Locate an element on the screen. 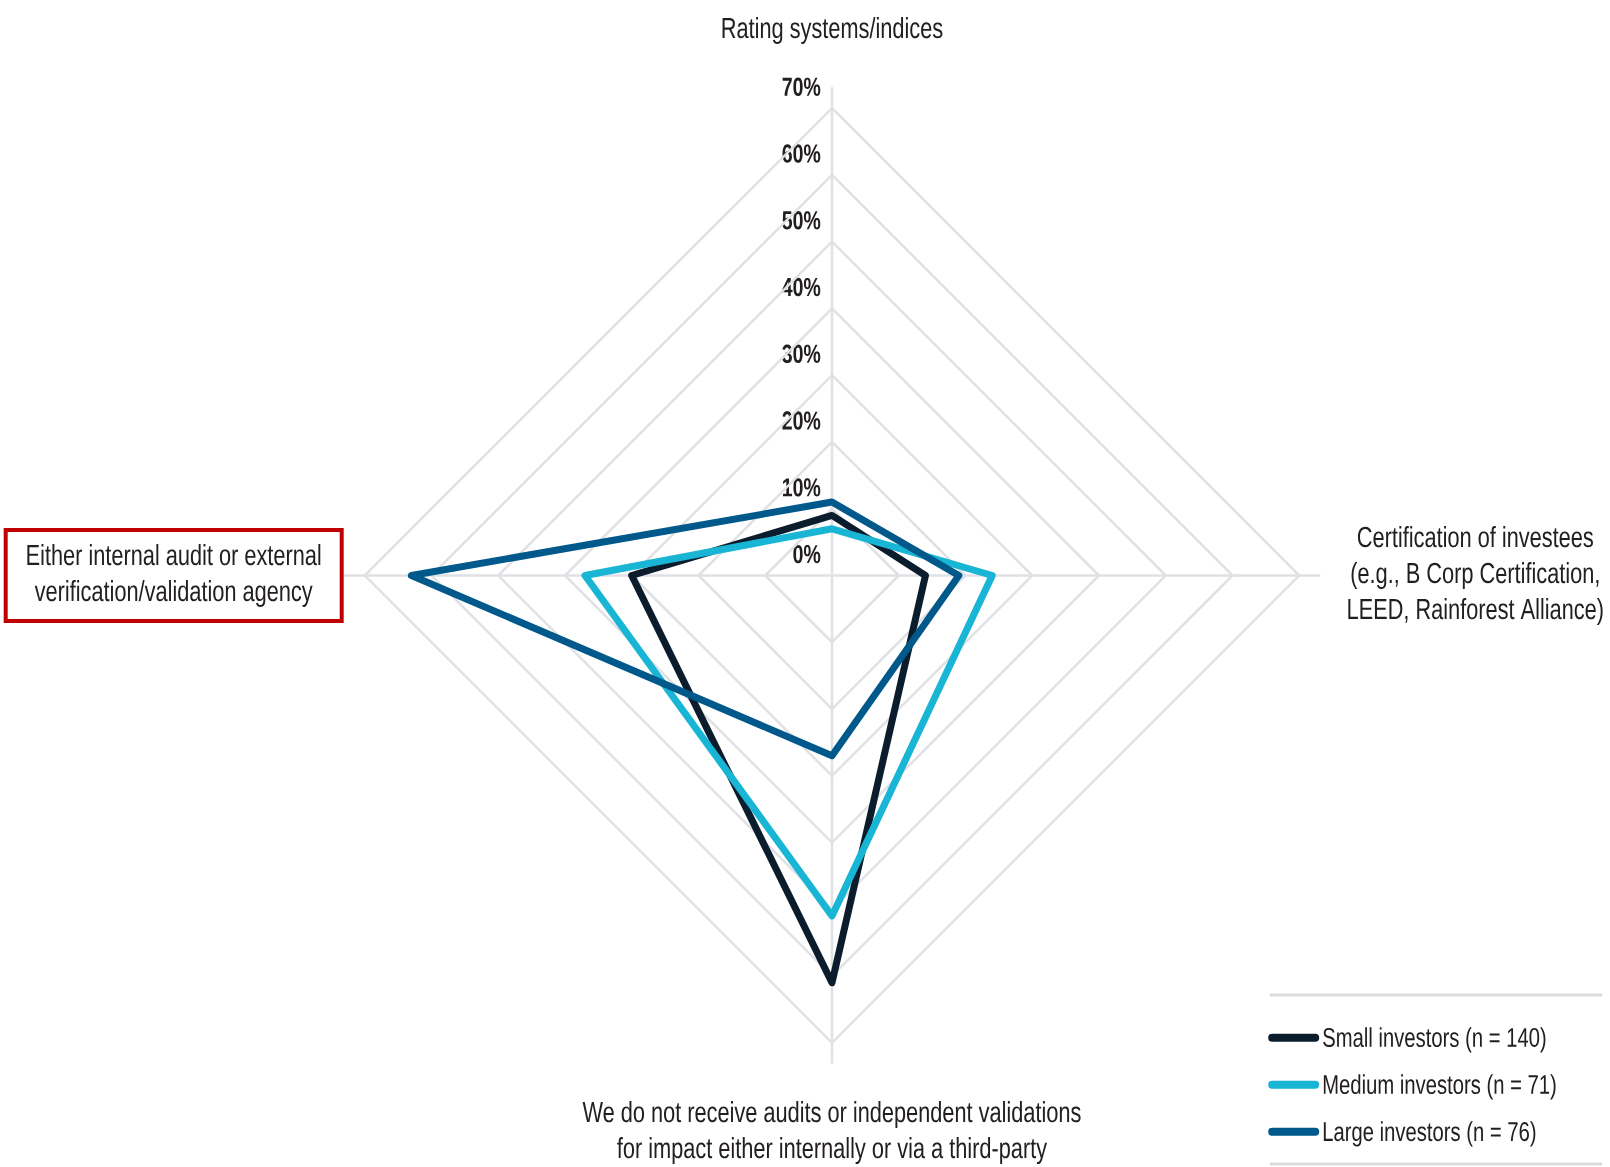  y-tick-label: 10% is located at coordinates (802, 487).